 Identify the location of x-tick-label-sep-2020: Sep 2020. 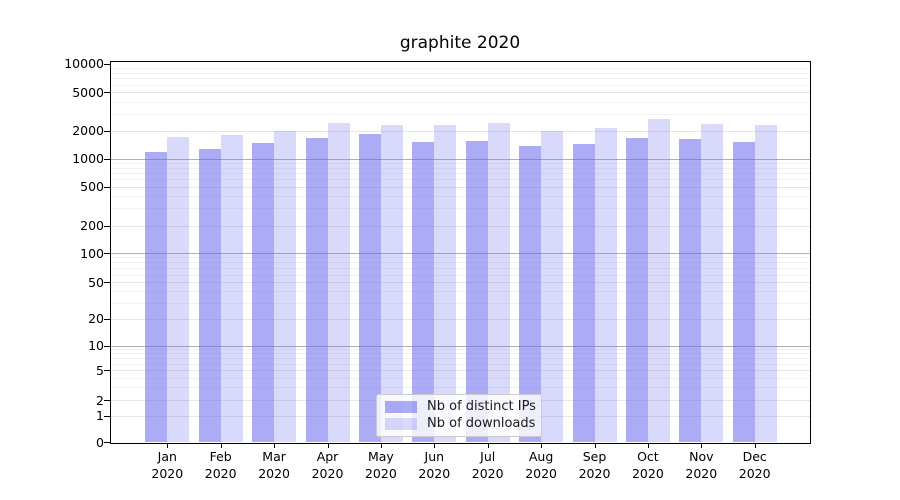
(594, 465).